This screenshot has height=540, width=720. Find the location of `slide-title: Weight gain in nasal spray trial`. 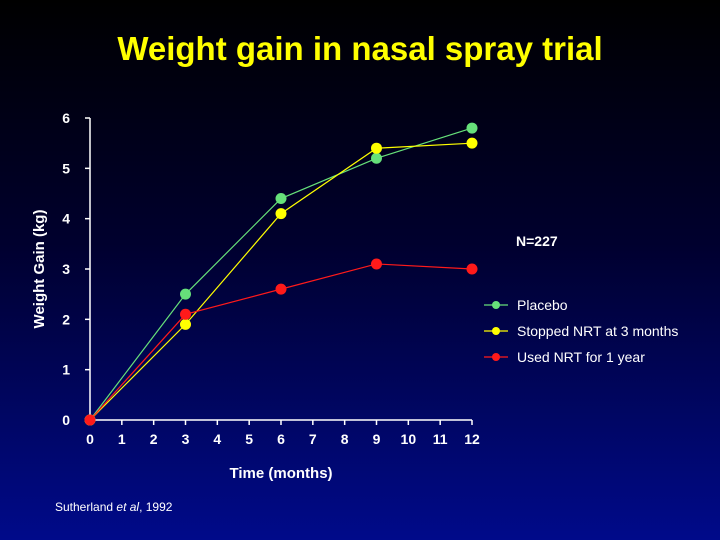

slide-title: Weight gain in nasal spray trial is located at coordinates (360, 48).